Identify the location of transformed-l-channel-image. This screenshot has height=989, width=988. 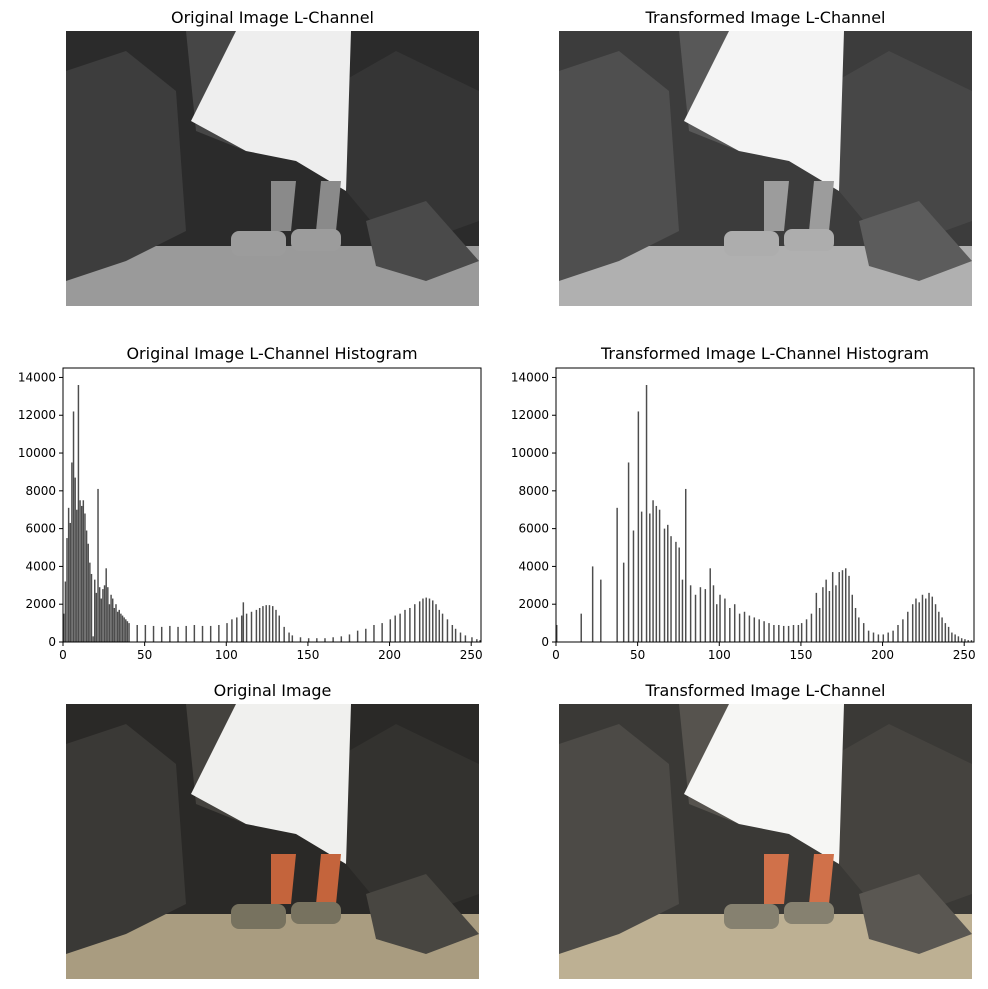
(765, 168).